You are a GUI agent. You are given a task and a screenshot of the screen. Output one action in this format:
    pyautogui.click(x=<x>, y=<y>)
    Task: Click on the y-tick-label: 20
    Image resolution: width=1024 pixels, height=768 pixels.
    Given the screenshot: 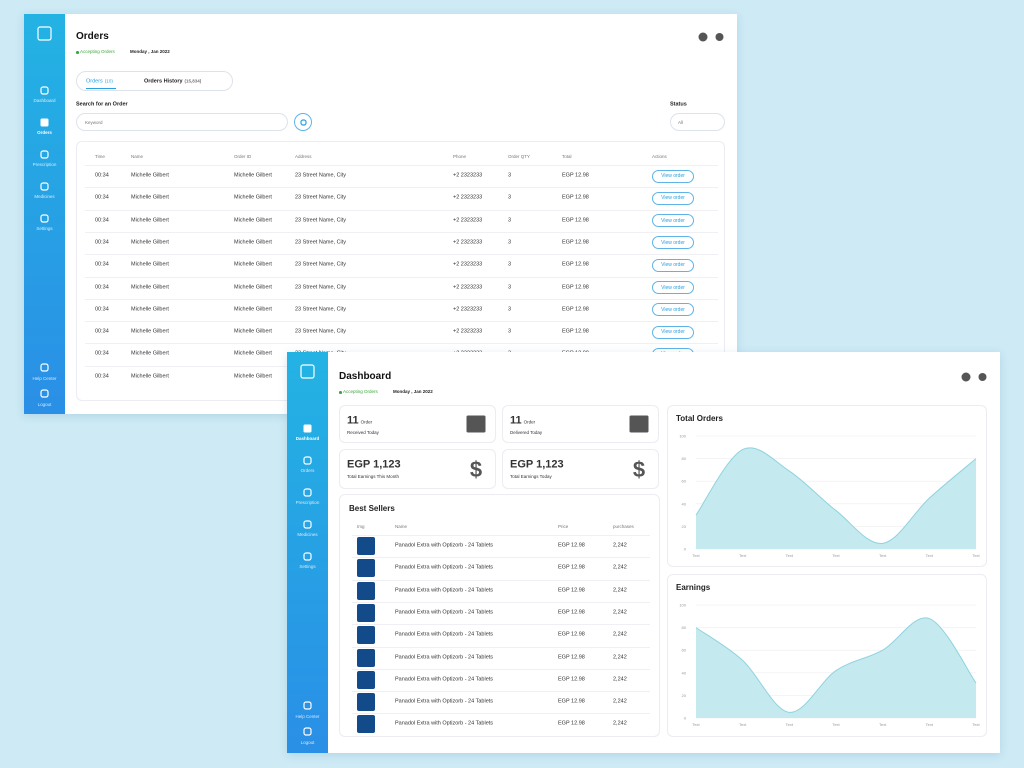 What is the action you would take?
    pyautogui.click(x=684, y=695)
    